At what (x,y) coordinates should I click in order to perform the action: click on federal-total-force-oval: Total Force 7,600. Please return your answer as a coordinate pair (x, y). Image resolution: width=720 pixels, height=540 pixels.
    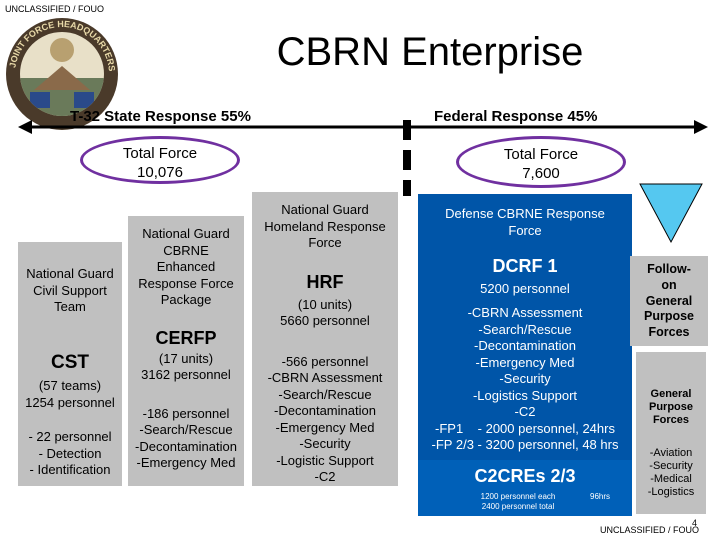
    Looking at the image, I should click on (541, 162).